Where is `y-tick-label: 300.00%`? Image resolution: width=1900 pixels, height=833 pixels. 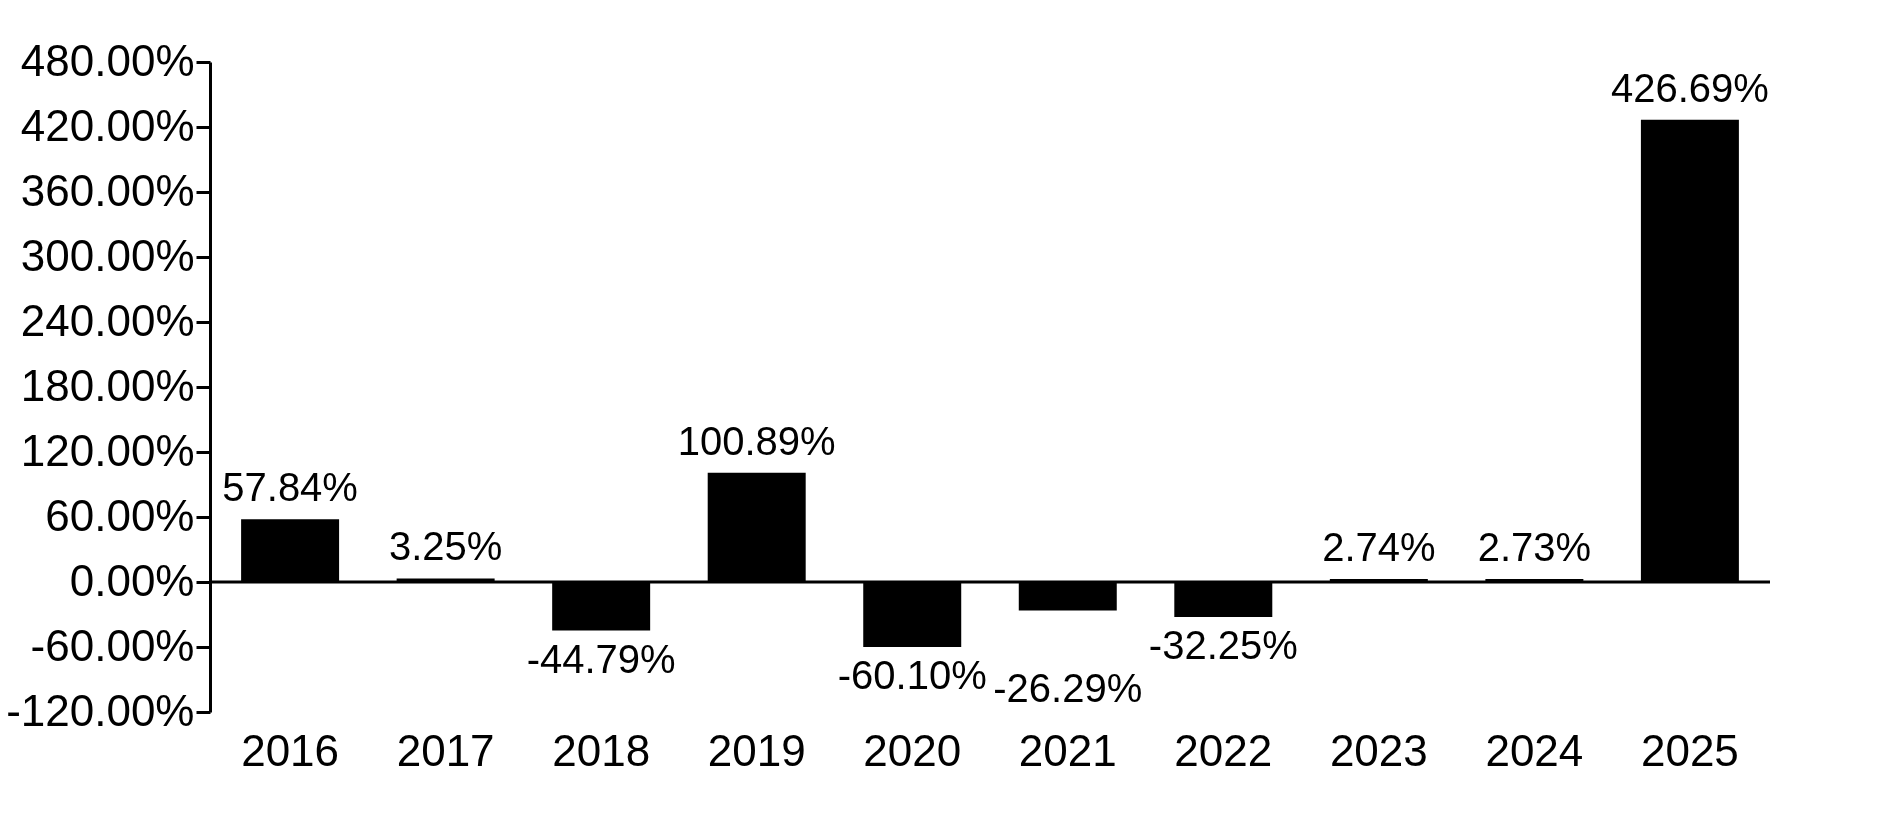
y-tick-label: 300.00% is located at coordinates (107, 255).